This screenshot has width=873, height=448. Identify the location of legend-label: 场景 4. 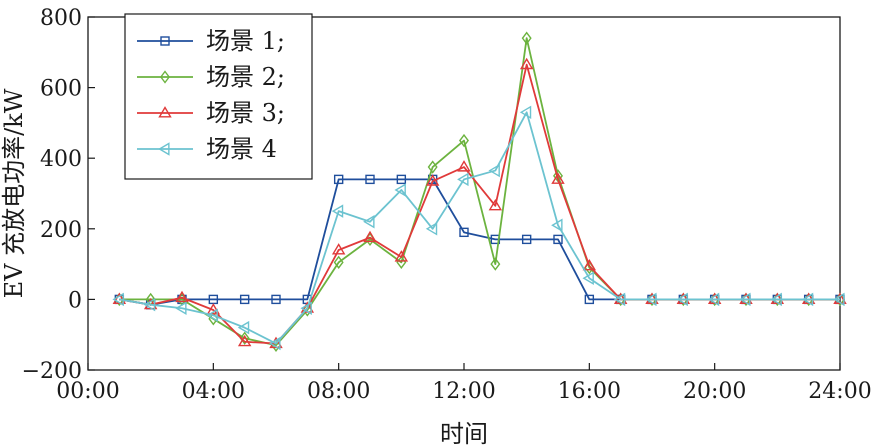
(241, 149).